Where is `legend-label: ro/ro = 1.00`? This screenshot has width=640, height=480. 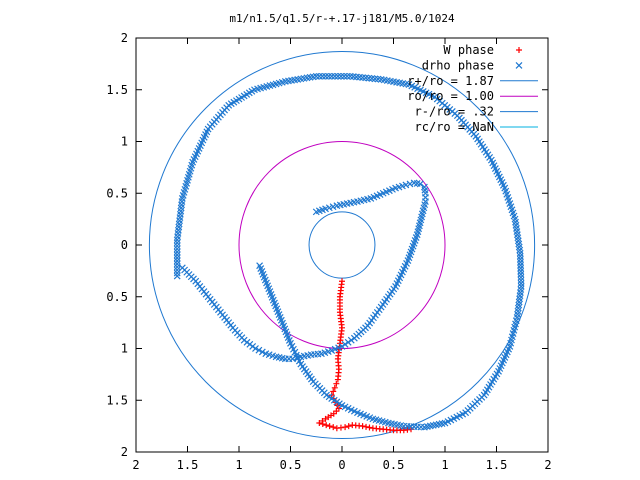 legend-label: ro/ro = 1.00 is located at coordinates (450, 96).